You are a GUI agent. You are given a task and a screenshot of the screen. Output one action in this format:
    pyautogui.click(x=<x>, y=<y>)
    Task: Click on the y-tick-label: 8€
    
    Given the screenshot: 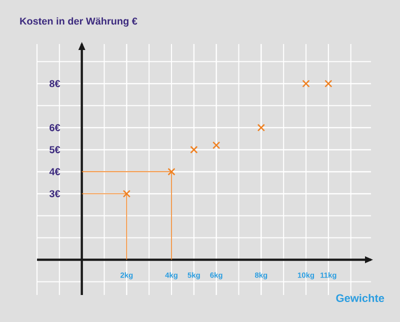 What is the action you would take?
    pyautogui.click(x=55, y=84)
    